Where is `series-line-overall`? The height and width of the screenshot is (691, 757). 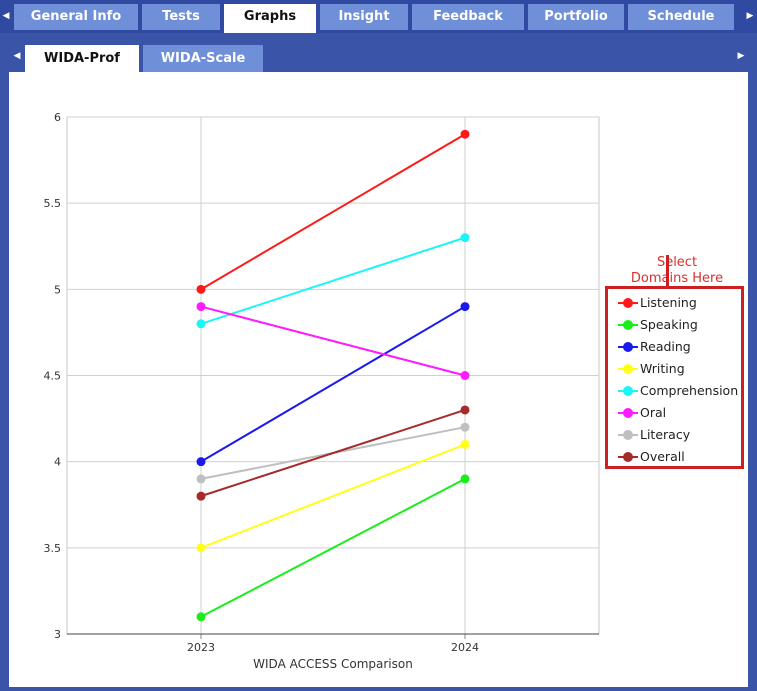
series-line-overall is located at coordinates (333, 453).